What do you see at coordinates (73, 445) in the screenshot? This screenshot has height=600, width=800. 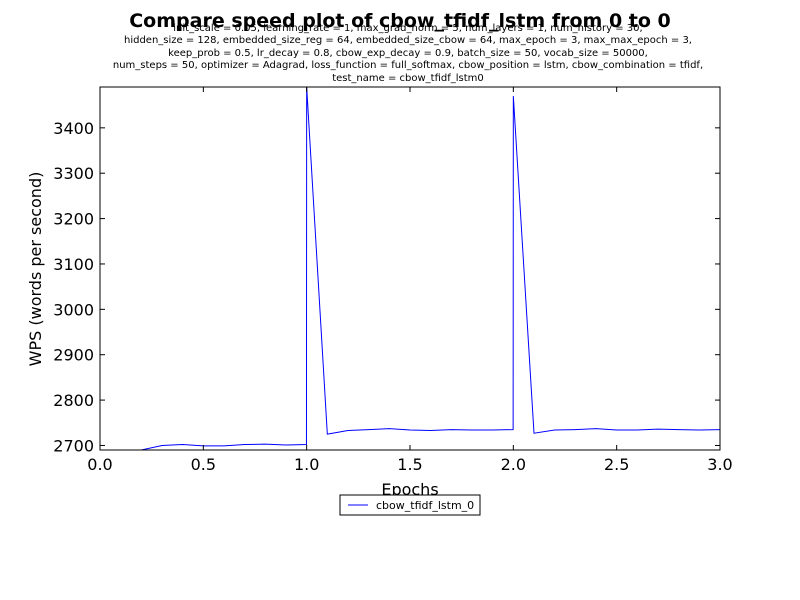 I see `y-tick-label: 2700` at bounding box center [73, 445].